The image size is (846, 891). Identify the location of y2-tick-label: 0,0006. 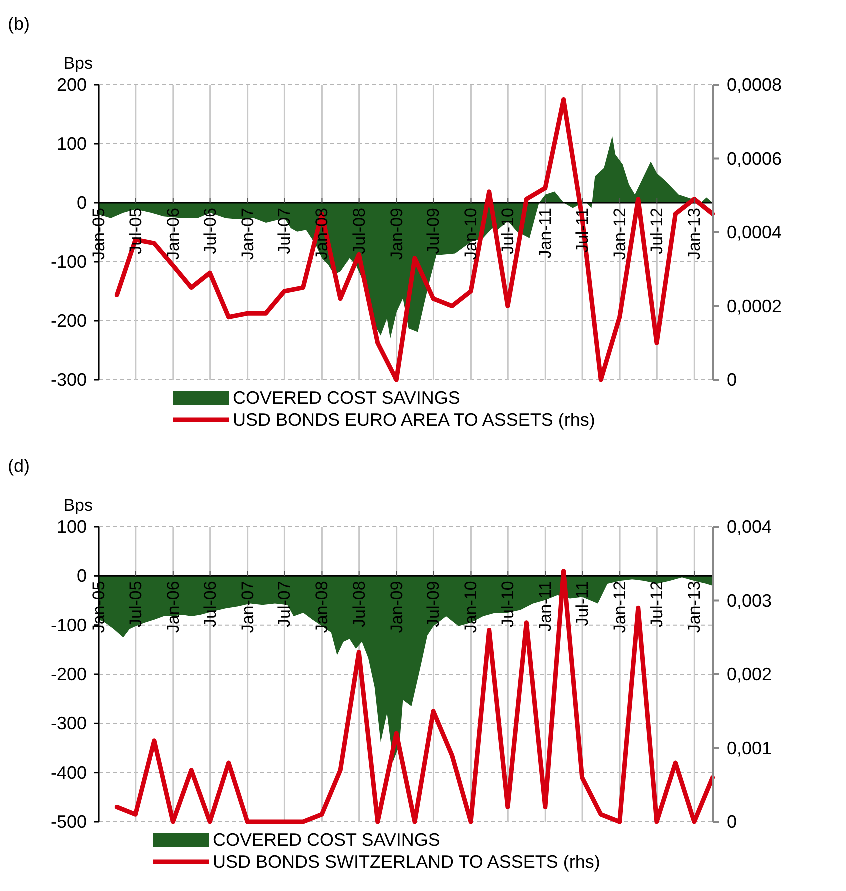
(754, 158).